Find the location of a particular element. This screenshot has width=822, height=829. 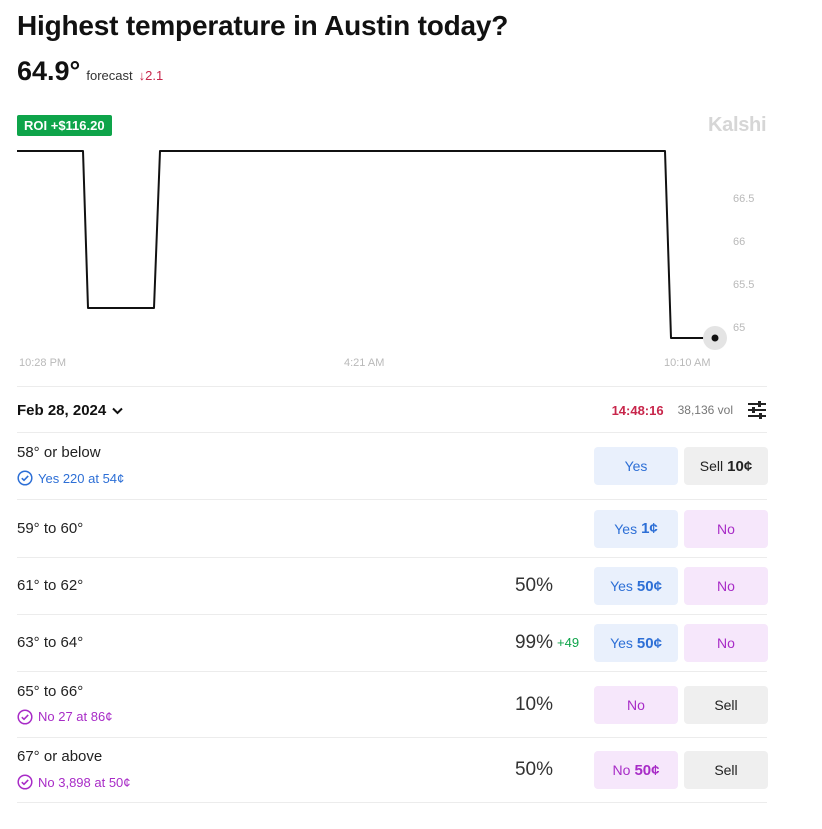

x-tick-end: 10:10 AM is located at coordinates (687, 363).